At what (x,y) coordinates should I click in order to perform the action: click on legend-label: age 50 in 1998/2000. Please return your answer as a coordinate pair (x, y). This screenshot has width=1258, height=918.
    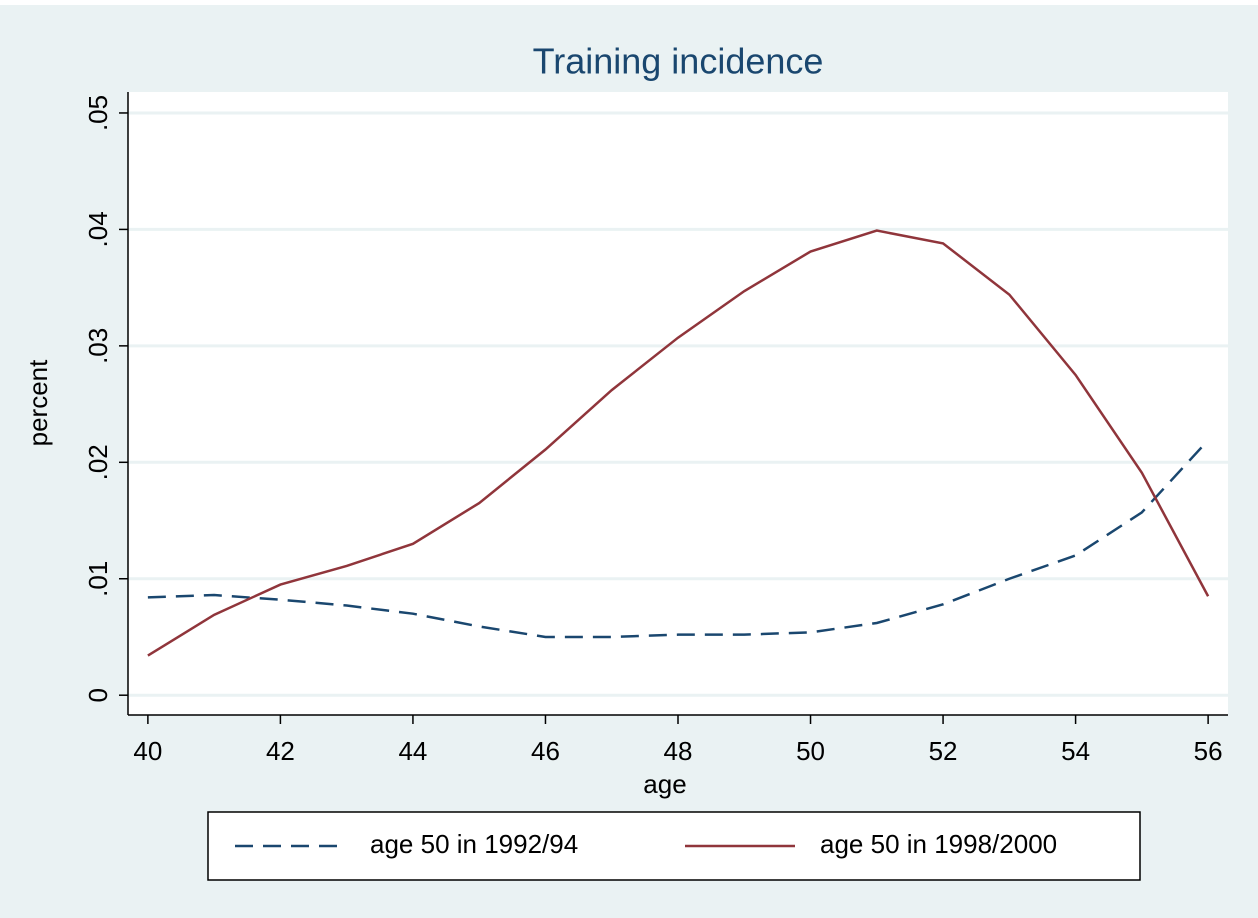
    Looking at the image, I should click on (938, 844).